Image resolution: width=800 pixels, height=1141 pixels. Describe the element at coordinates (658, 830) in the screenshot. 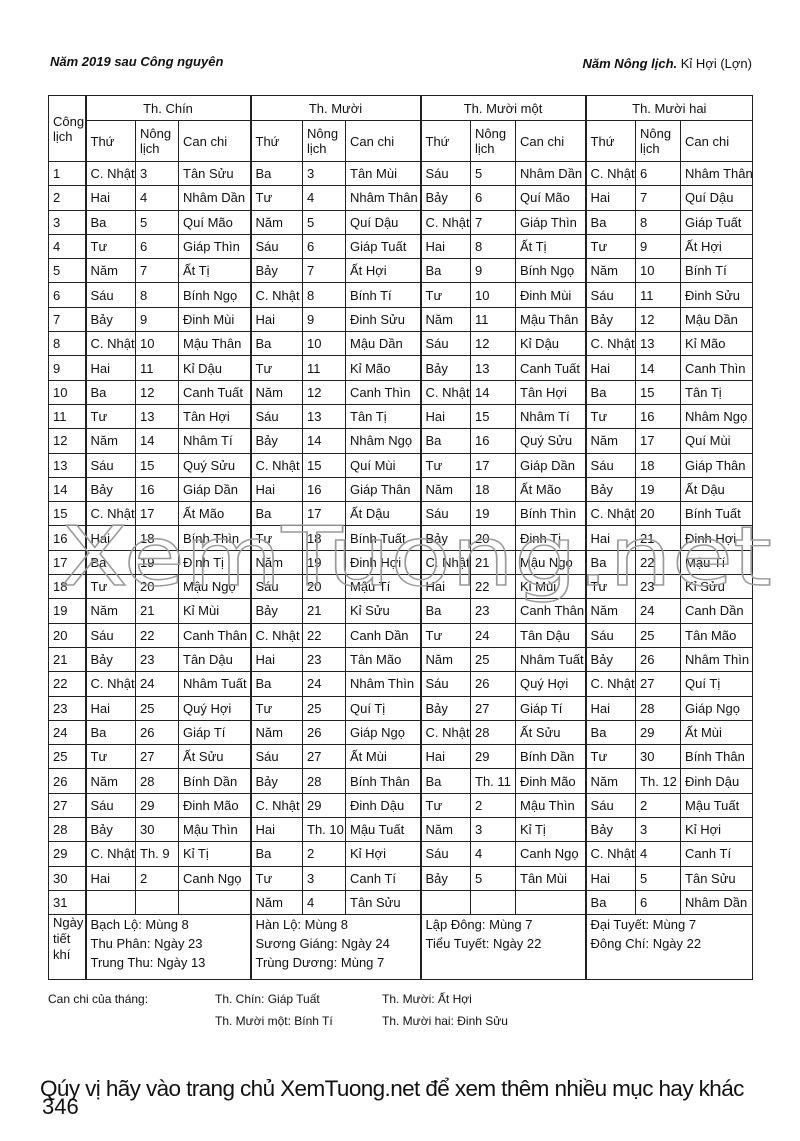

I see `lunar-day: 3` at that location.